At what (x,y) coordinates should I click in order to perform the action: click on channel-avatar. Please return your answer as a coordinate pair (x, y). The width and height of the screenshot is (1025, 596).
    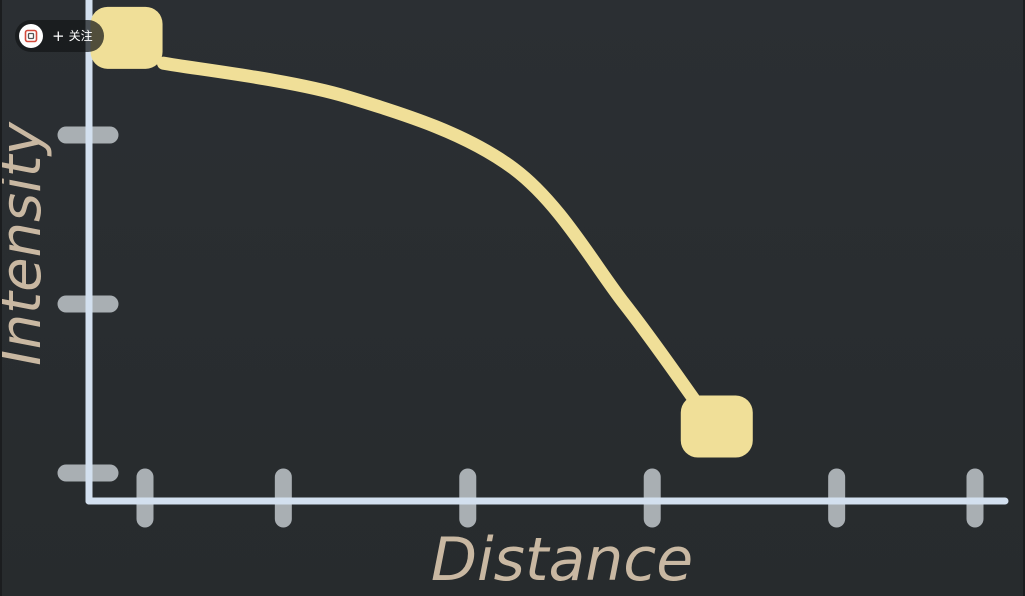
    Looking at the image, I should click on (31, 36).